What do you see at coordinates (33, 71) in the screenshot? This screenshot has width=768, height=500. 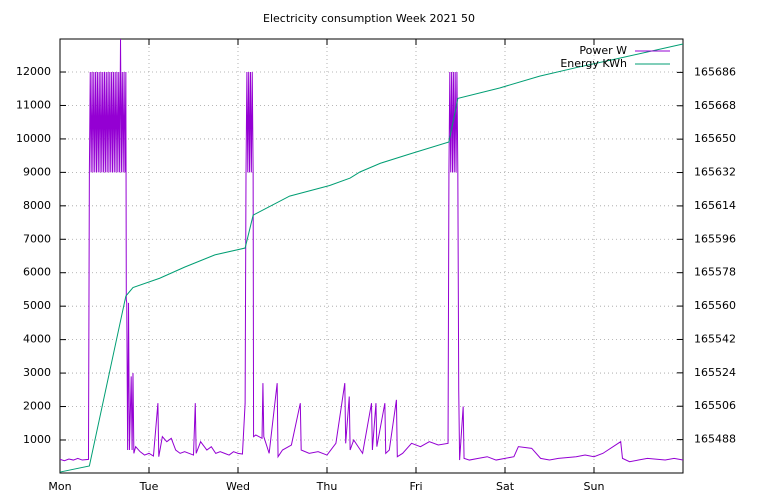 I see `y-tick-label: 12000` at bounding box center [33, 71].